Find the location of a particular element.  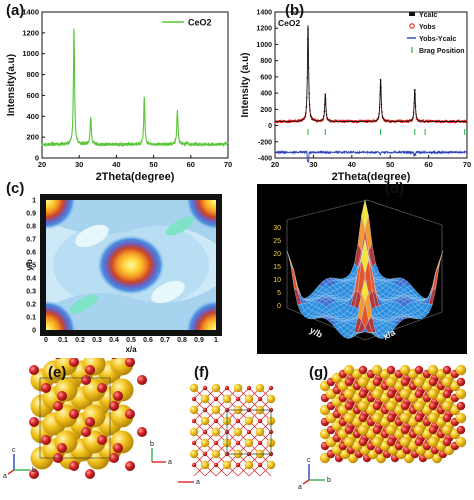

plot-frame is located at coordinates (135, 85).